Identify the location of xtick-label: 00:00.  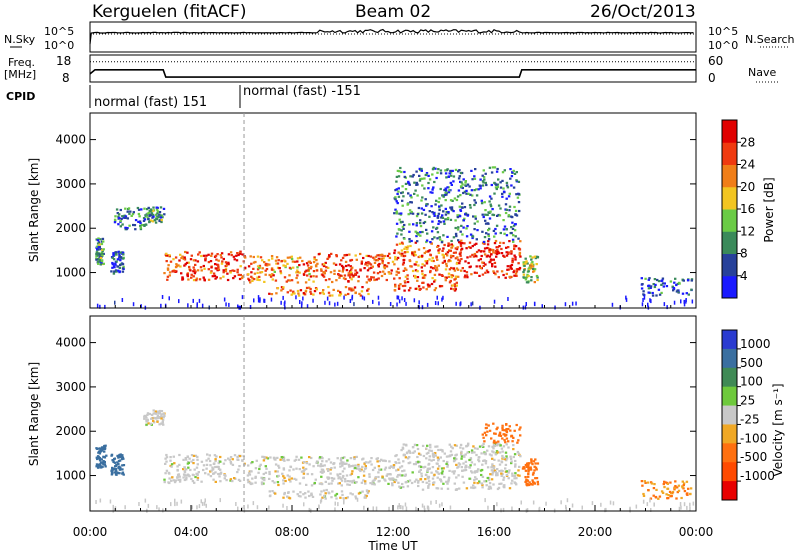
(90, 532).